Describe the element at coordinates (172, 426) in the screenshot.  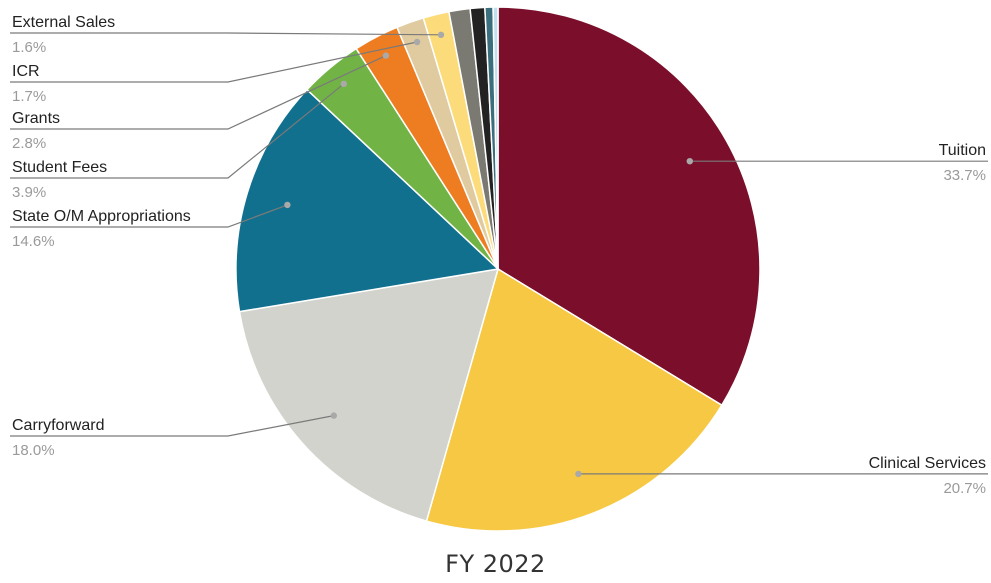
I see `leader-line-carryforward` at that location.